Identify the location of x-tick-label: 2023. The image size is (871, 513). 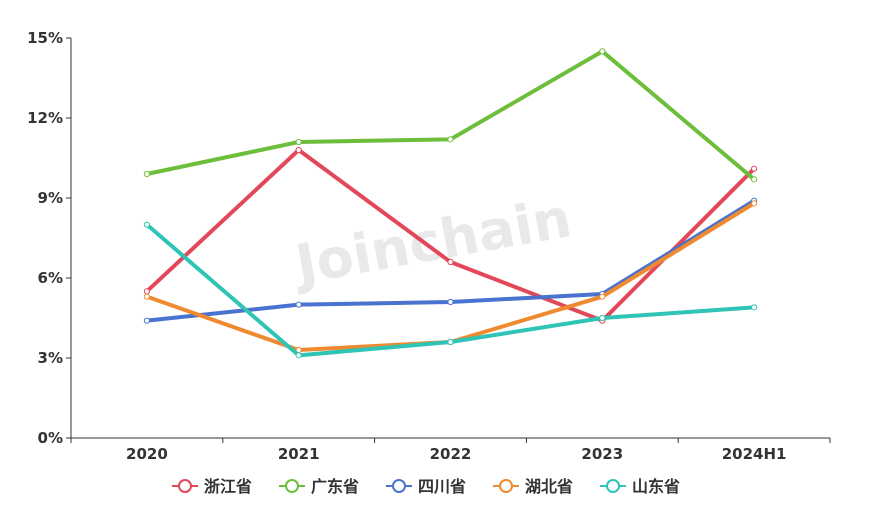
(602, 454).